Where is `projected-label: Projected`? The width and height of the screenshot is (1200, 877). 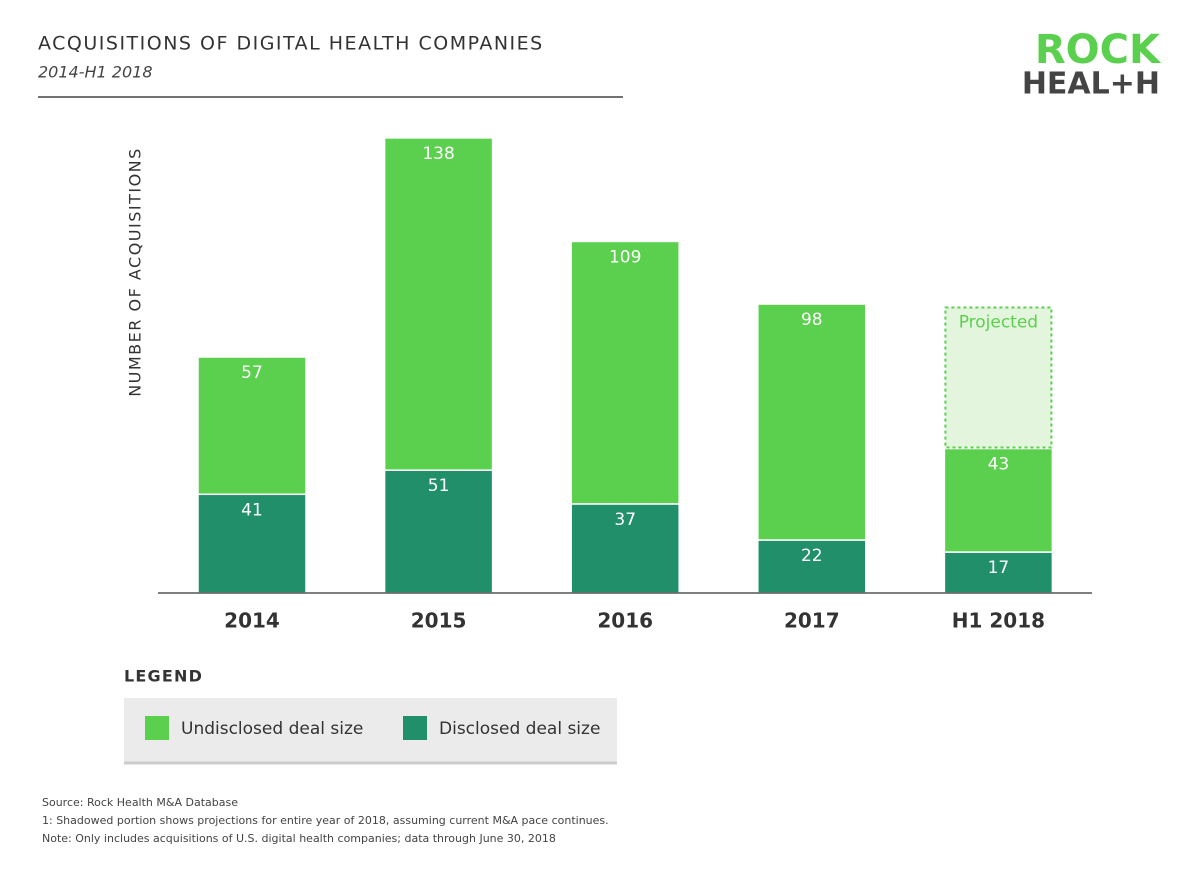
projected-label: Projected is located at coordinates (998, 322).